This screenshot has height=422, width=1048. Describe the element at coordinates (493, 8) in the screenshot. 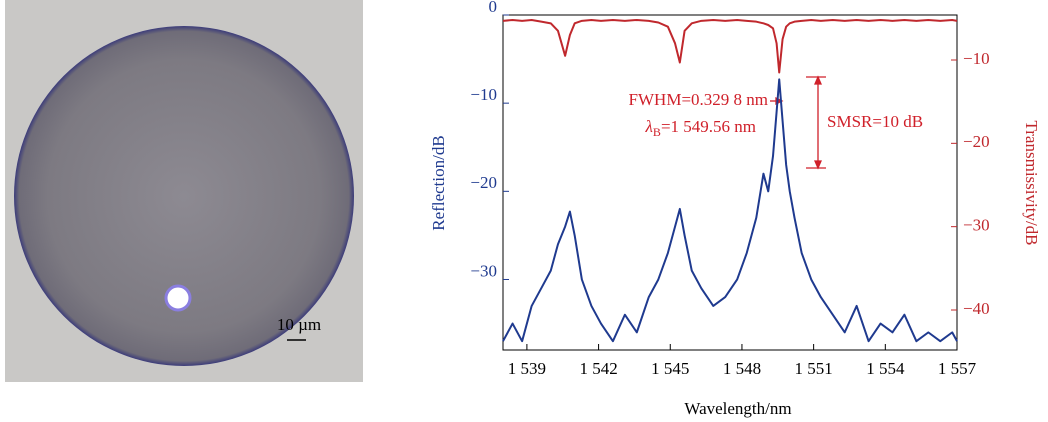

I see `y-tick-label: 0` at that location.